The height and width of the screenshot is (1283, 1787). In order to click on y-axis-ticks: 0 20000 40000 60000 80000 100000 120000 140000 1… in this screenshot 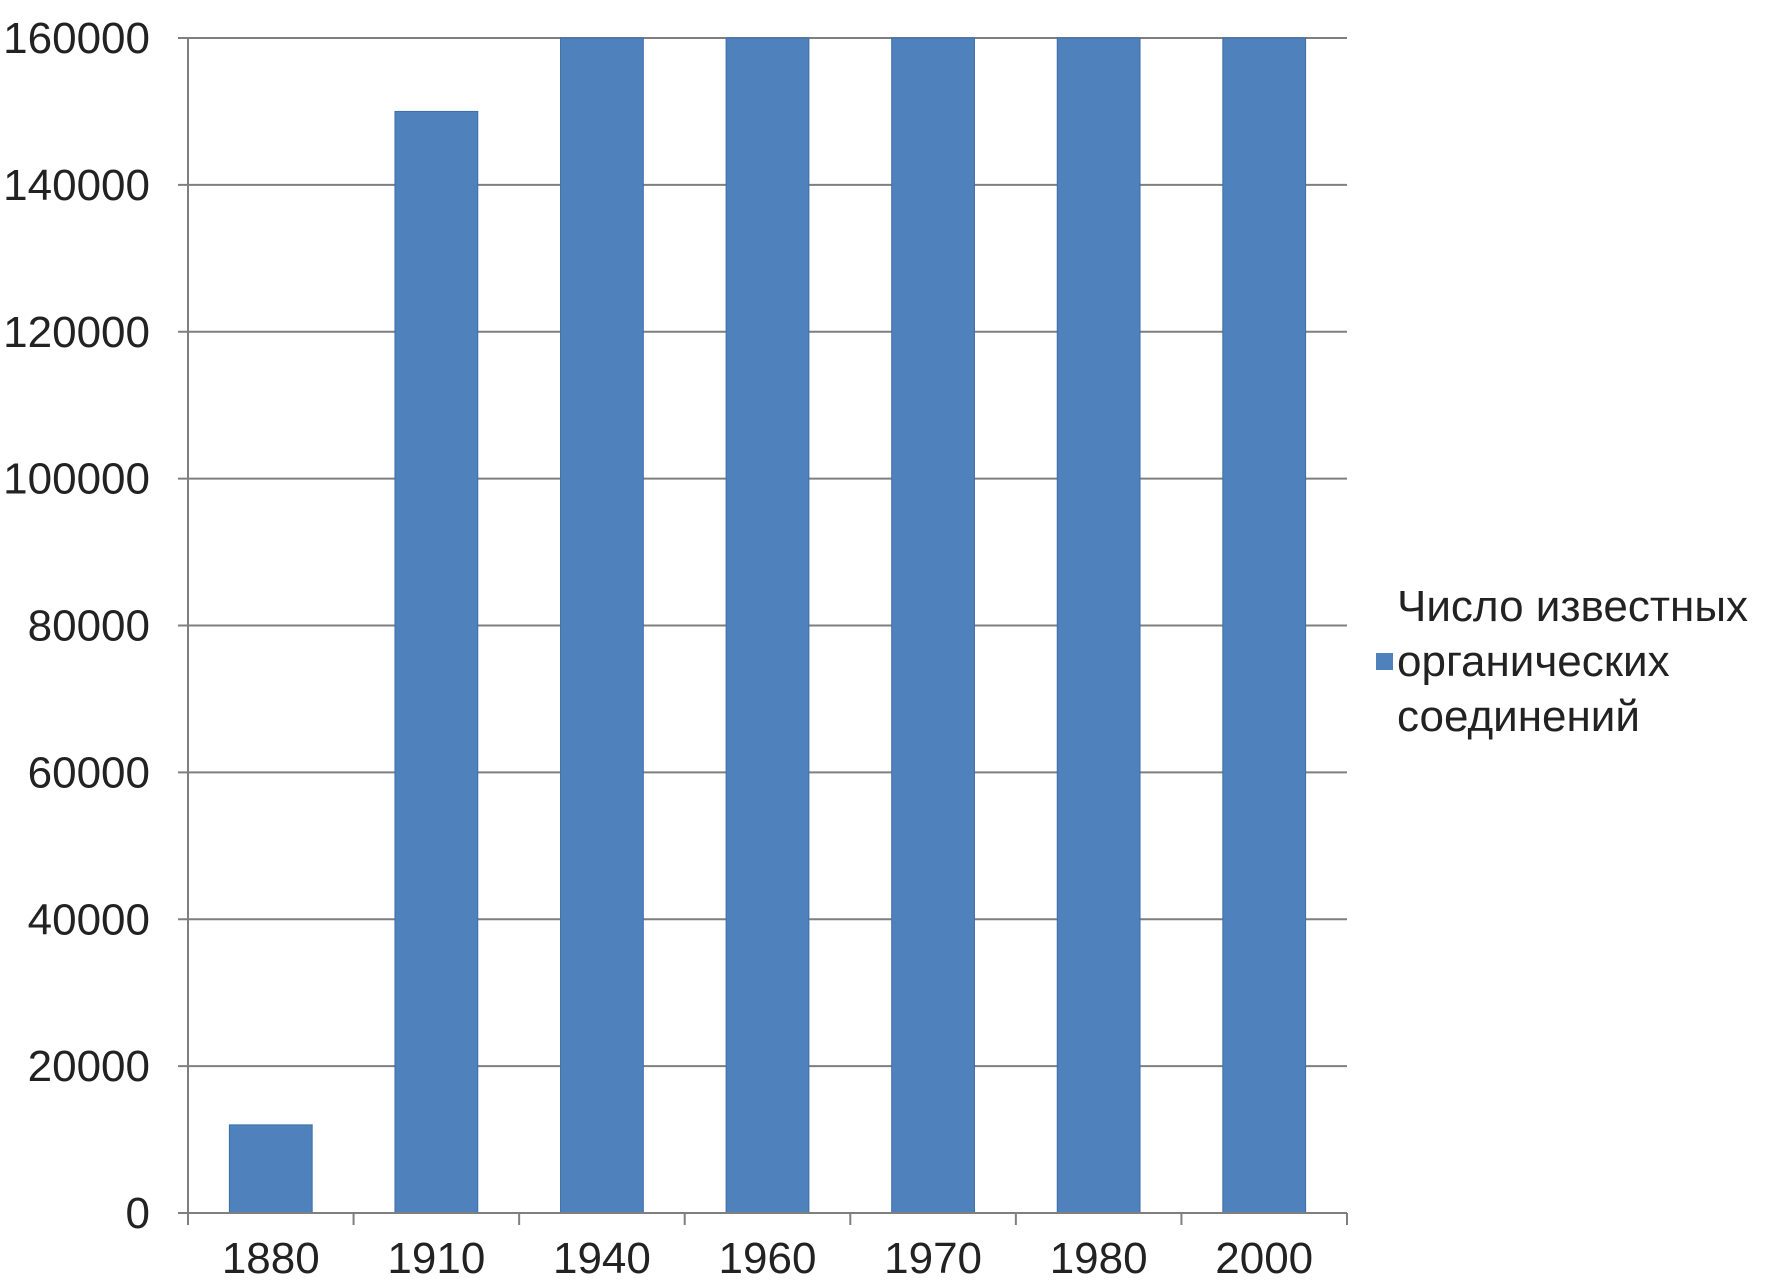, I will do `click(95, 626)`.